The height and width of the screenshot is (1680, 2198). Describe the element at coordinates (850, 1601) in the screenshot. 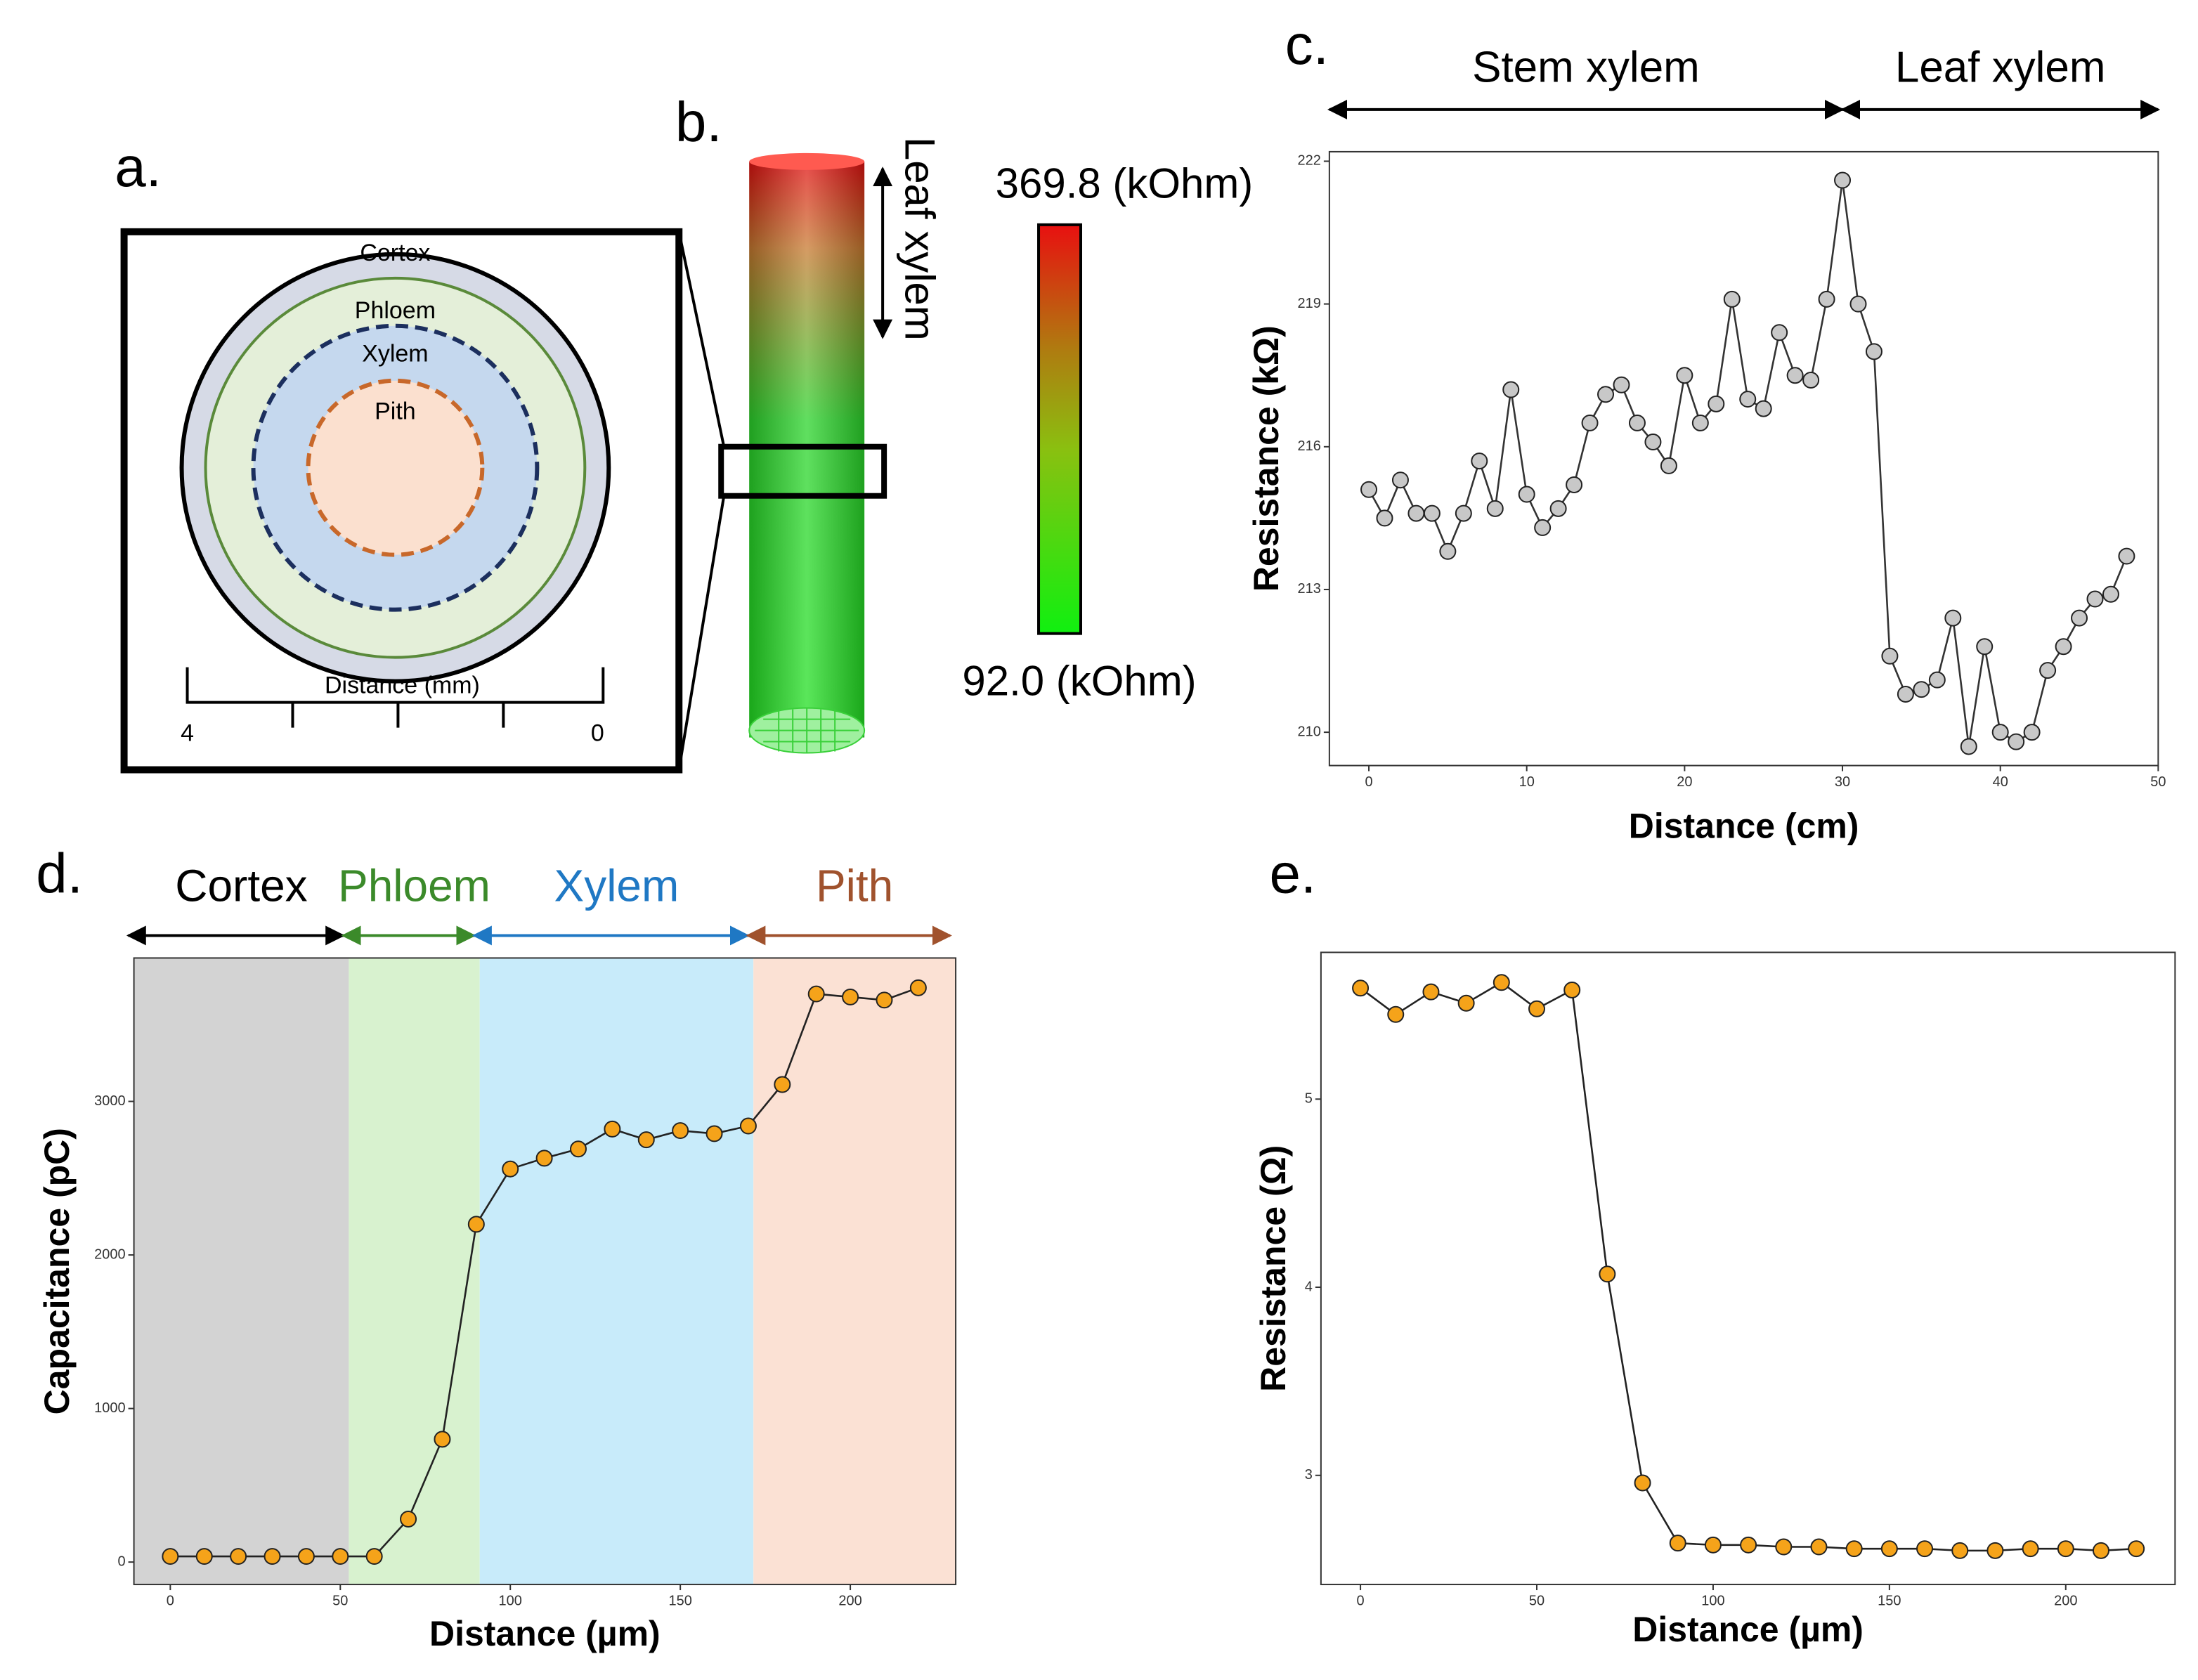

I see `x-tick-label: 200` at that location.